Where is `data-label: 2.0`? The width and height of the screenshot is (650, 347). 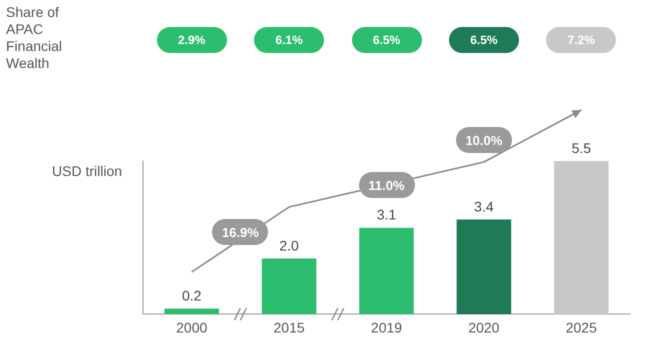
data-label: 2.0 is located at coordinates (289, 245).